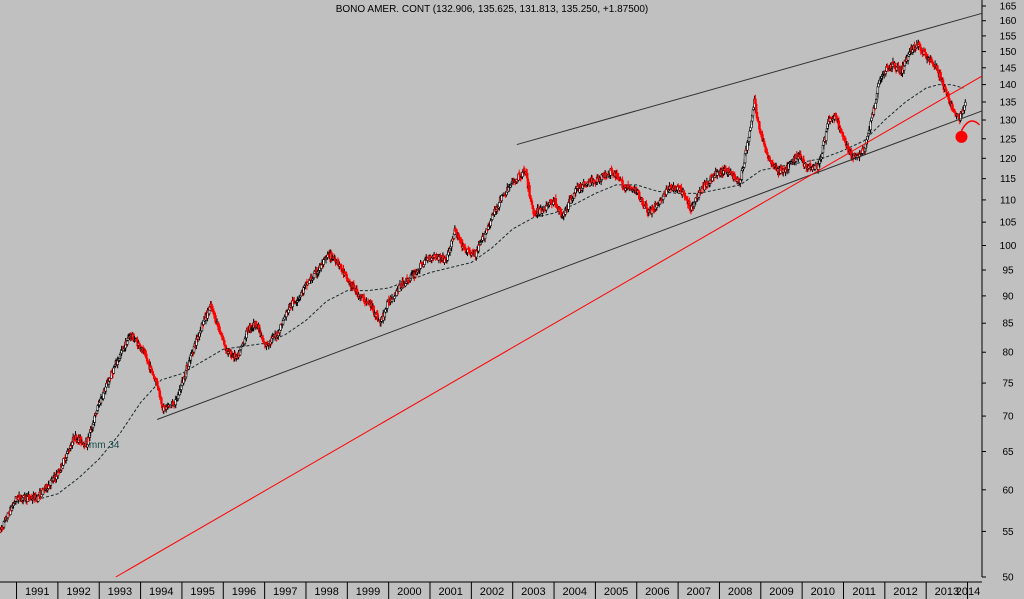  What do you see at coordinates (285, 592) in the screenshot?
I see `x-tick-label: 1997` at bounding box center [285, 592].